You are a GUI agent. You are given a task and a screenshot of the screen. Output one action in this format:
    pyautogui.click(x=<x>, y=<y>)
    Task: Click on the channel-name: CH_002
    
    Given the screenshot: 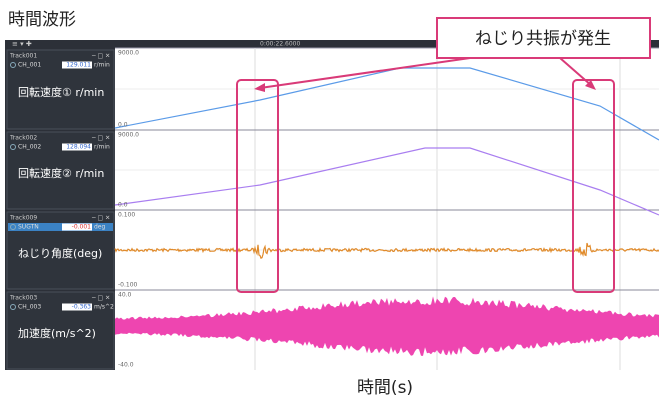 What is the action you would take?
    pyautogui.click(x=29, y=147)
    